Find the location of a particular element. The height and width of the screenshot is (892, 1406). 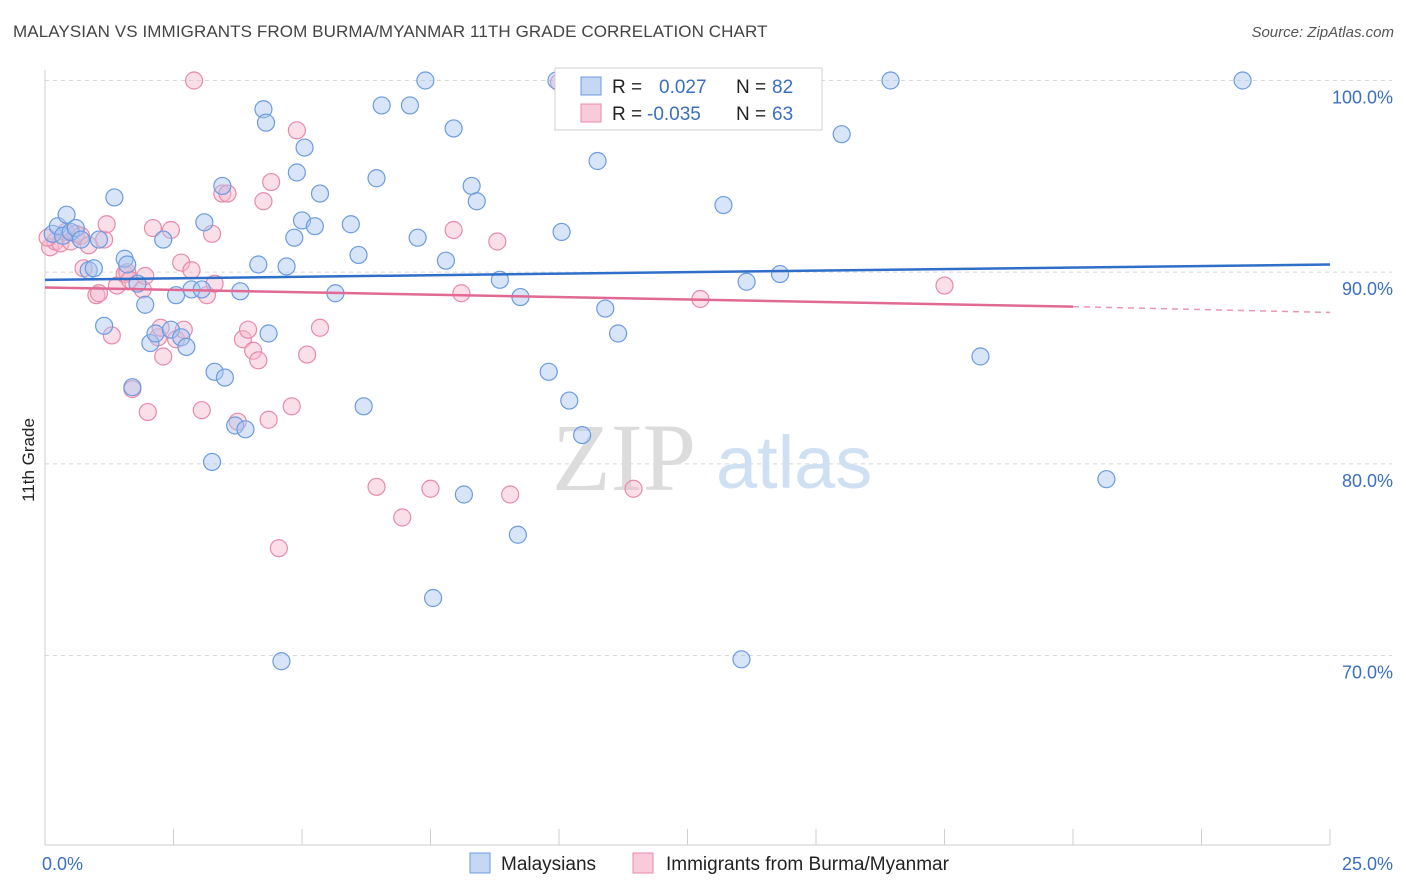

top-legend: R = 0.027 N = 82 R = -0.035 N = 63 is located at coordinates (688, 99).